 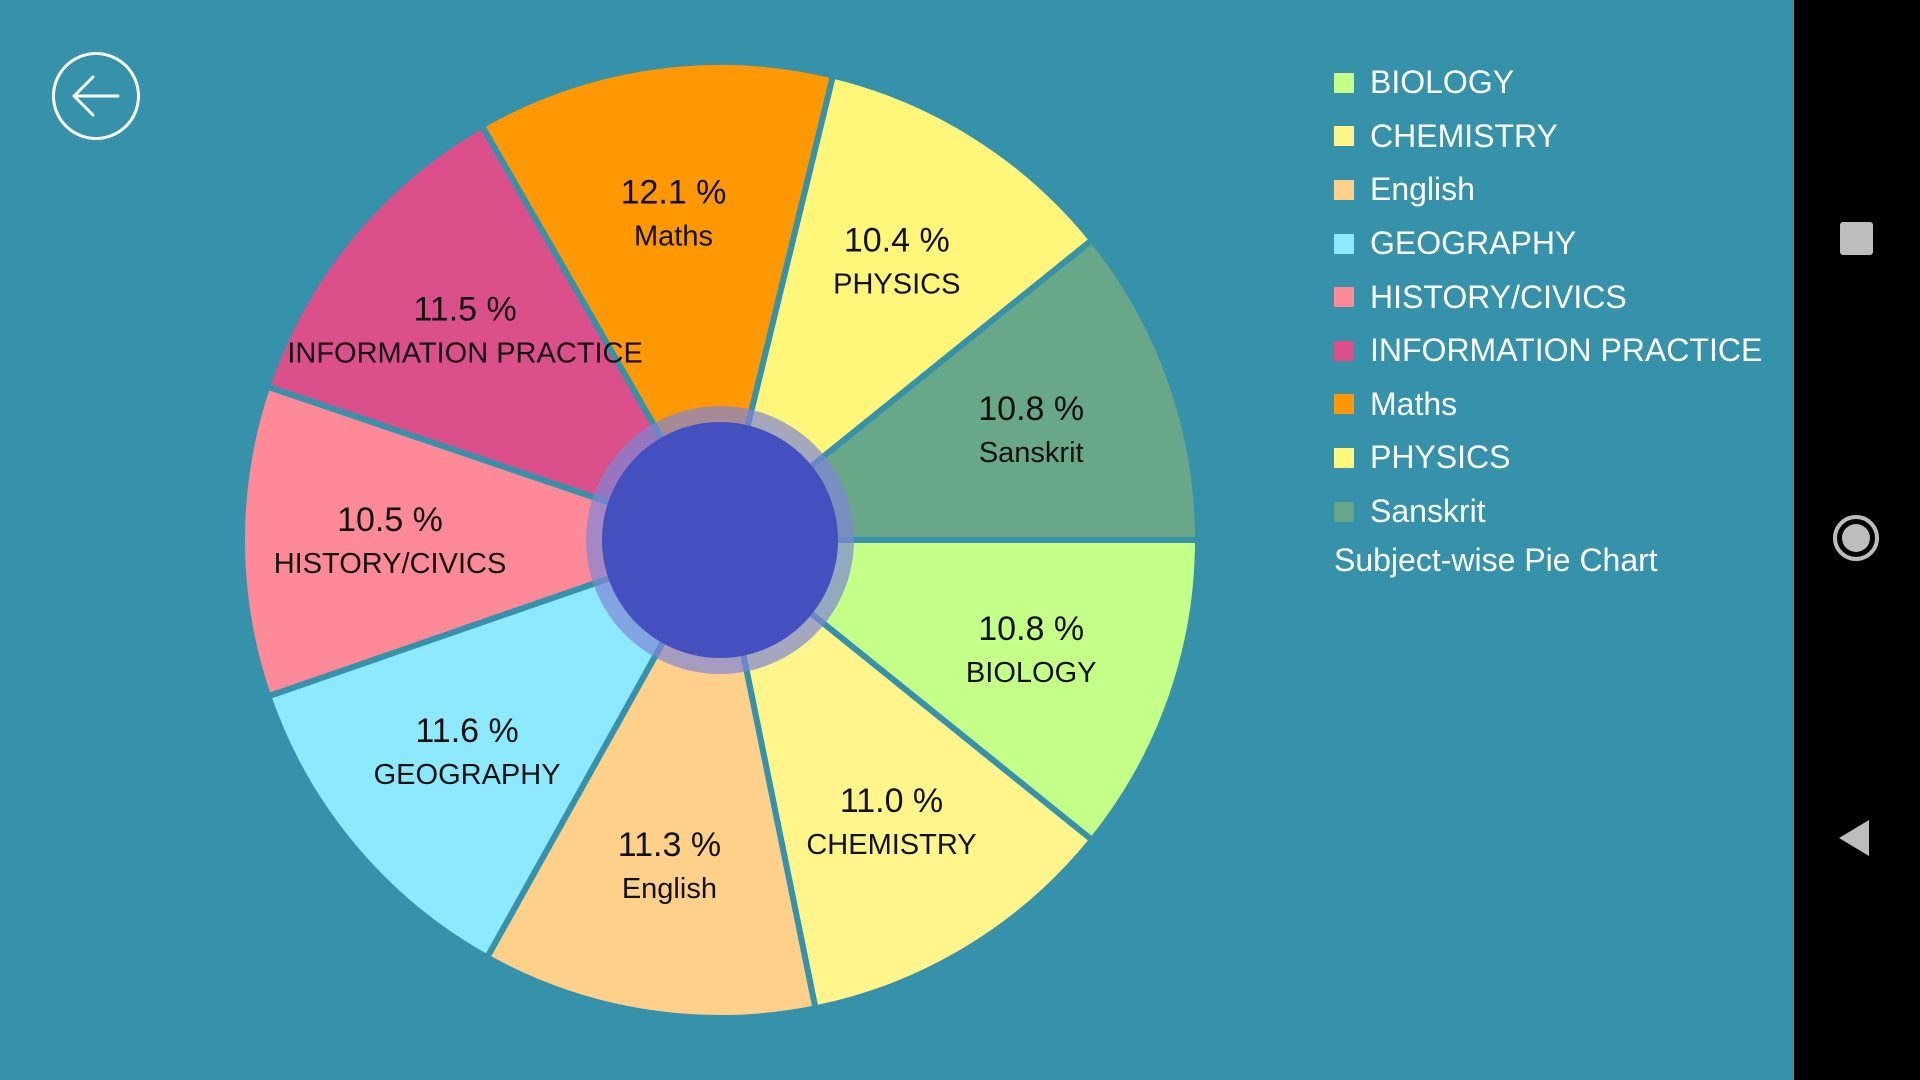 What do you see at coordinates (1496, 560) in the screenshot?
I see `chart-title: Subject-wise Pie Chart` at bounding box center [1496, 560].